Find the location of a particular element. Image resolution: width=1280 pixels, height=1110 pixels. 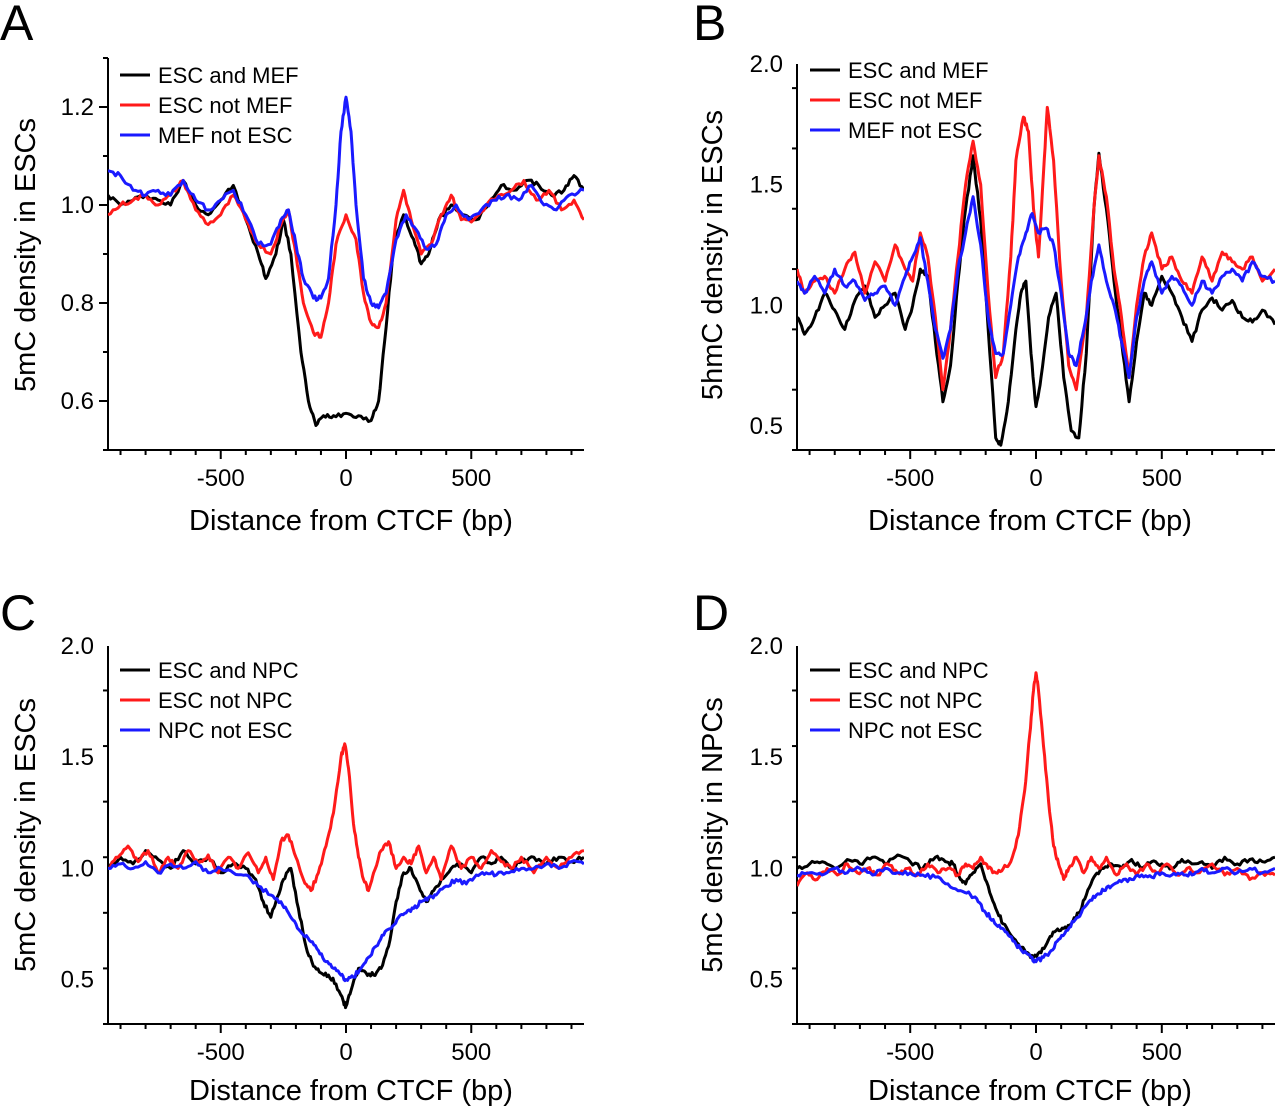

panel-letter: C is located at coordinates (18, 613).